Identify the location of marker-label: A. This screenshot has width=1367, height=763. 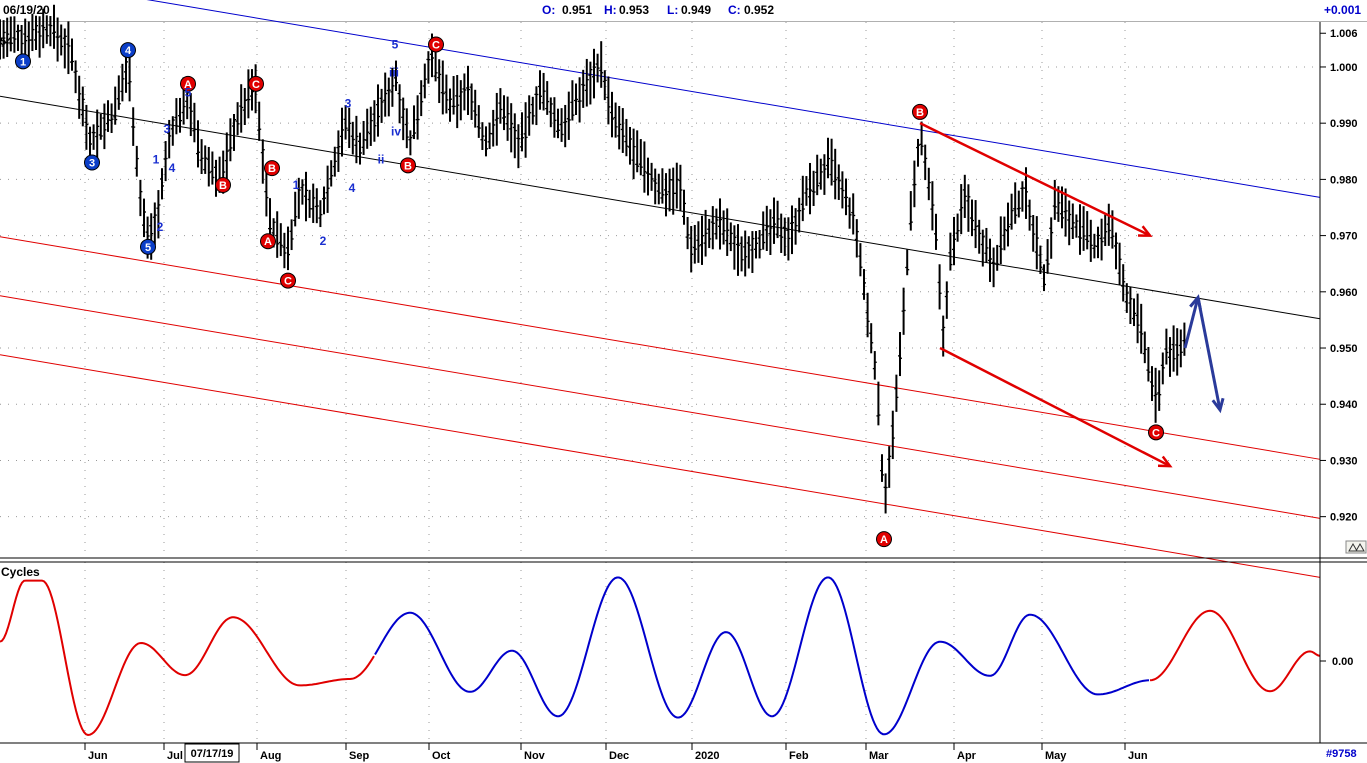
(188, 85).